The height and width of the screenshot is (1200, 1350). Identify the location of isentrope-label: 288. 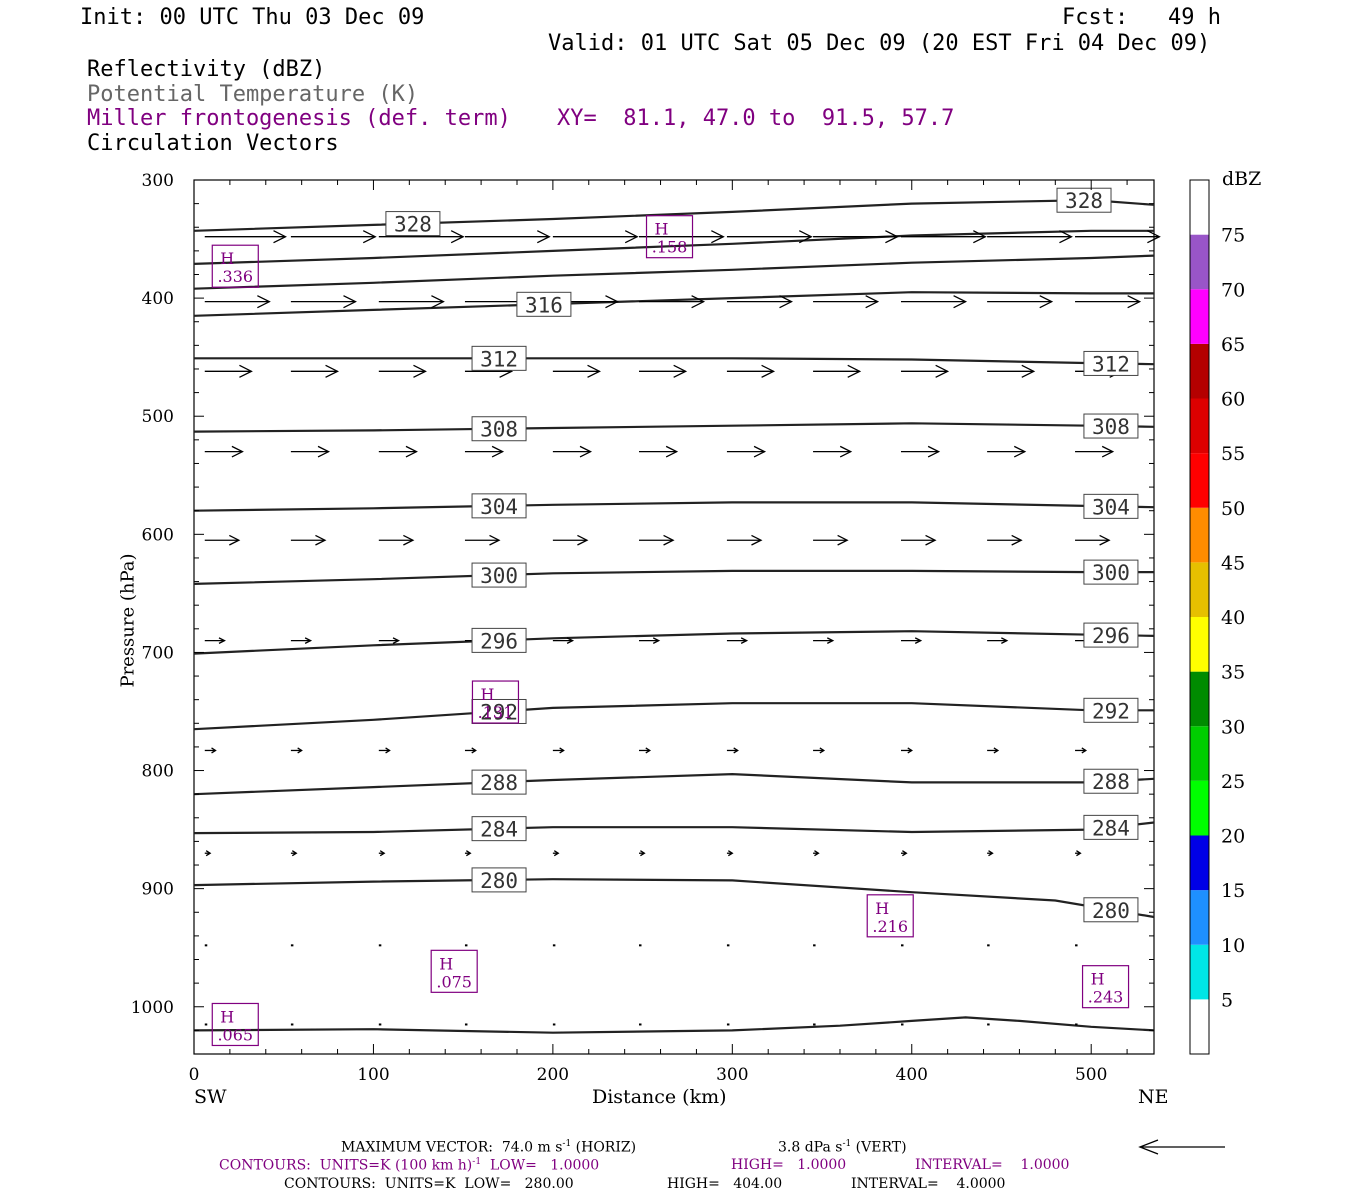
(499, 783).